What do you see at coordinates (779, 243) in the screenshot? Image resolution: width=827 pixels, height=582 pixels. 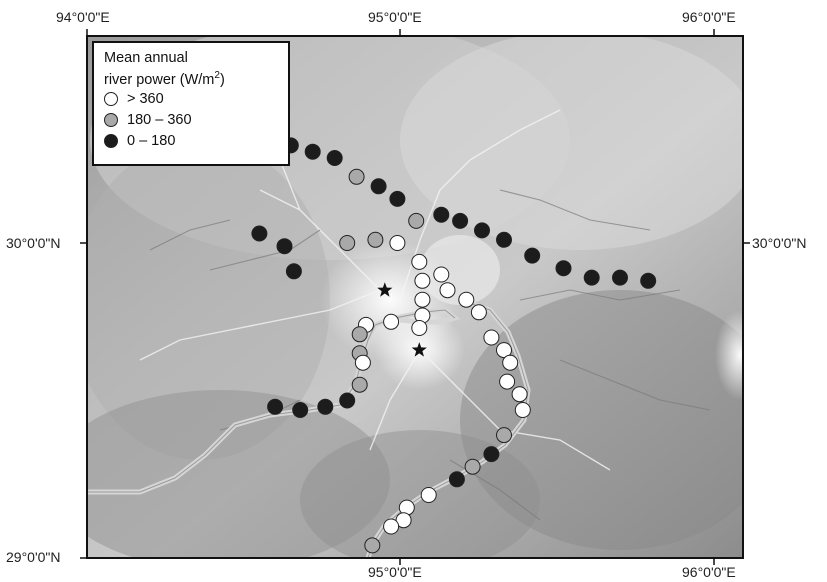 I see `right-tick-label-30n: 30°0'0"N` at bounding box center [779, 243].